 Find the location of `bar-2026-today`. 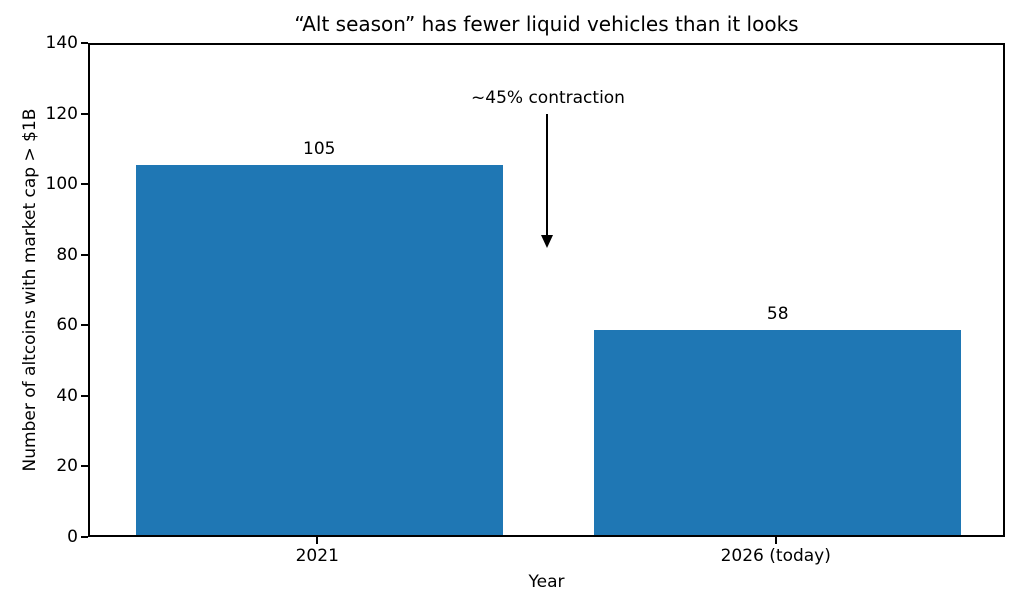

bar-2026-today is located at coordinates (778, 432).